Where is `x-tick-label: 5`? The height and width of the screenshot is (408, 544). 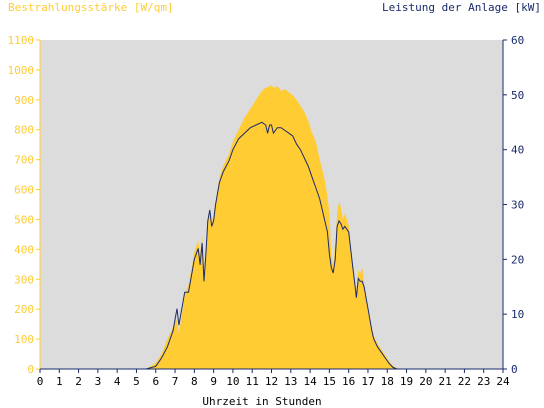
x-tick-label: 5 is located at coordinates (136, 381).